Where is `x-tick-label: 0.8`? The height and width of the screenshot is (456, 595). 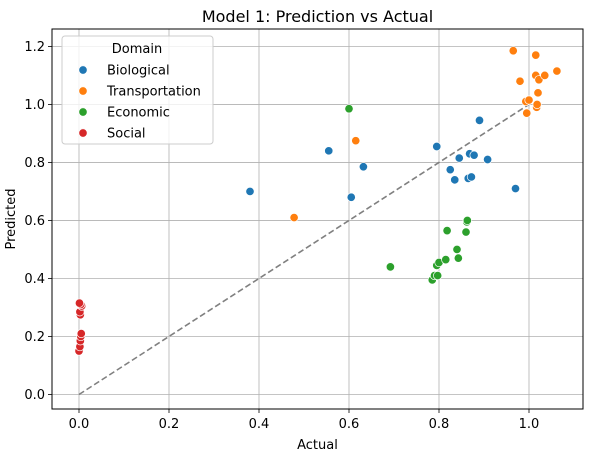
x-tick-label: 0.8 is located at coordinates (439, 424).